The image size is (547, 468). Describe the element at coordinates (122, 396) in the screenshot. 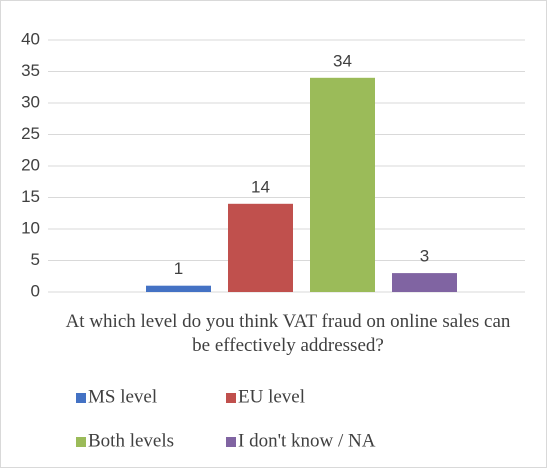

I see `legend-label: MS level` at that location.